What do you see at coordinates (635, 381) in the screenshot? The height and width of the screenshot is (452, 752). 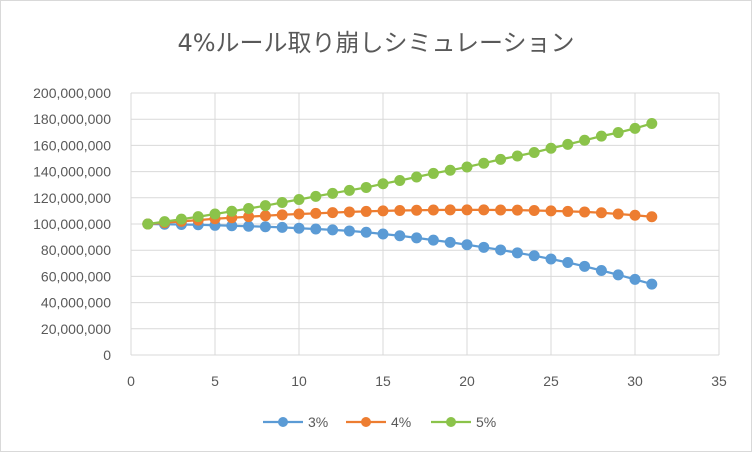 I see `x-tick-label: 30` at bounding box center [635, 381].